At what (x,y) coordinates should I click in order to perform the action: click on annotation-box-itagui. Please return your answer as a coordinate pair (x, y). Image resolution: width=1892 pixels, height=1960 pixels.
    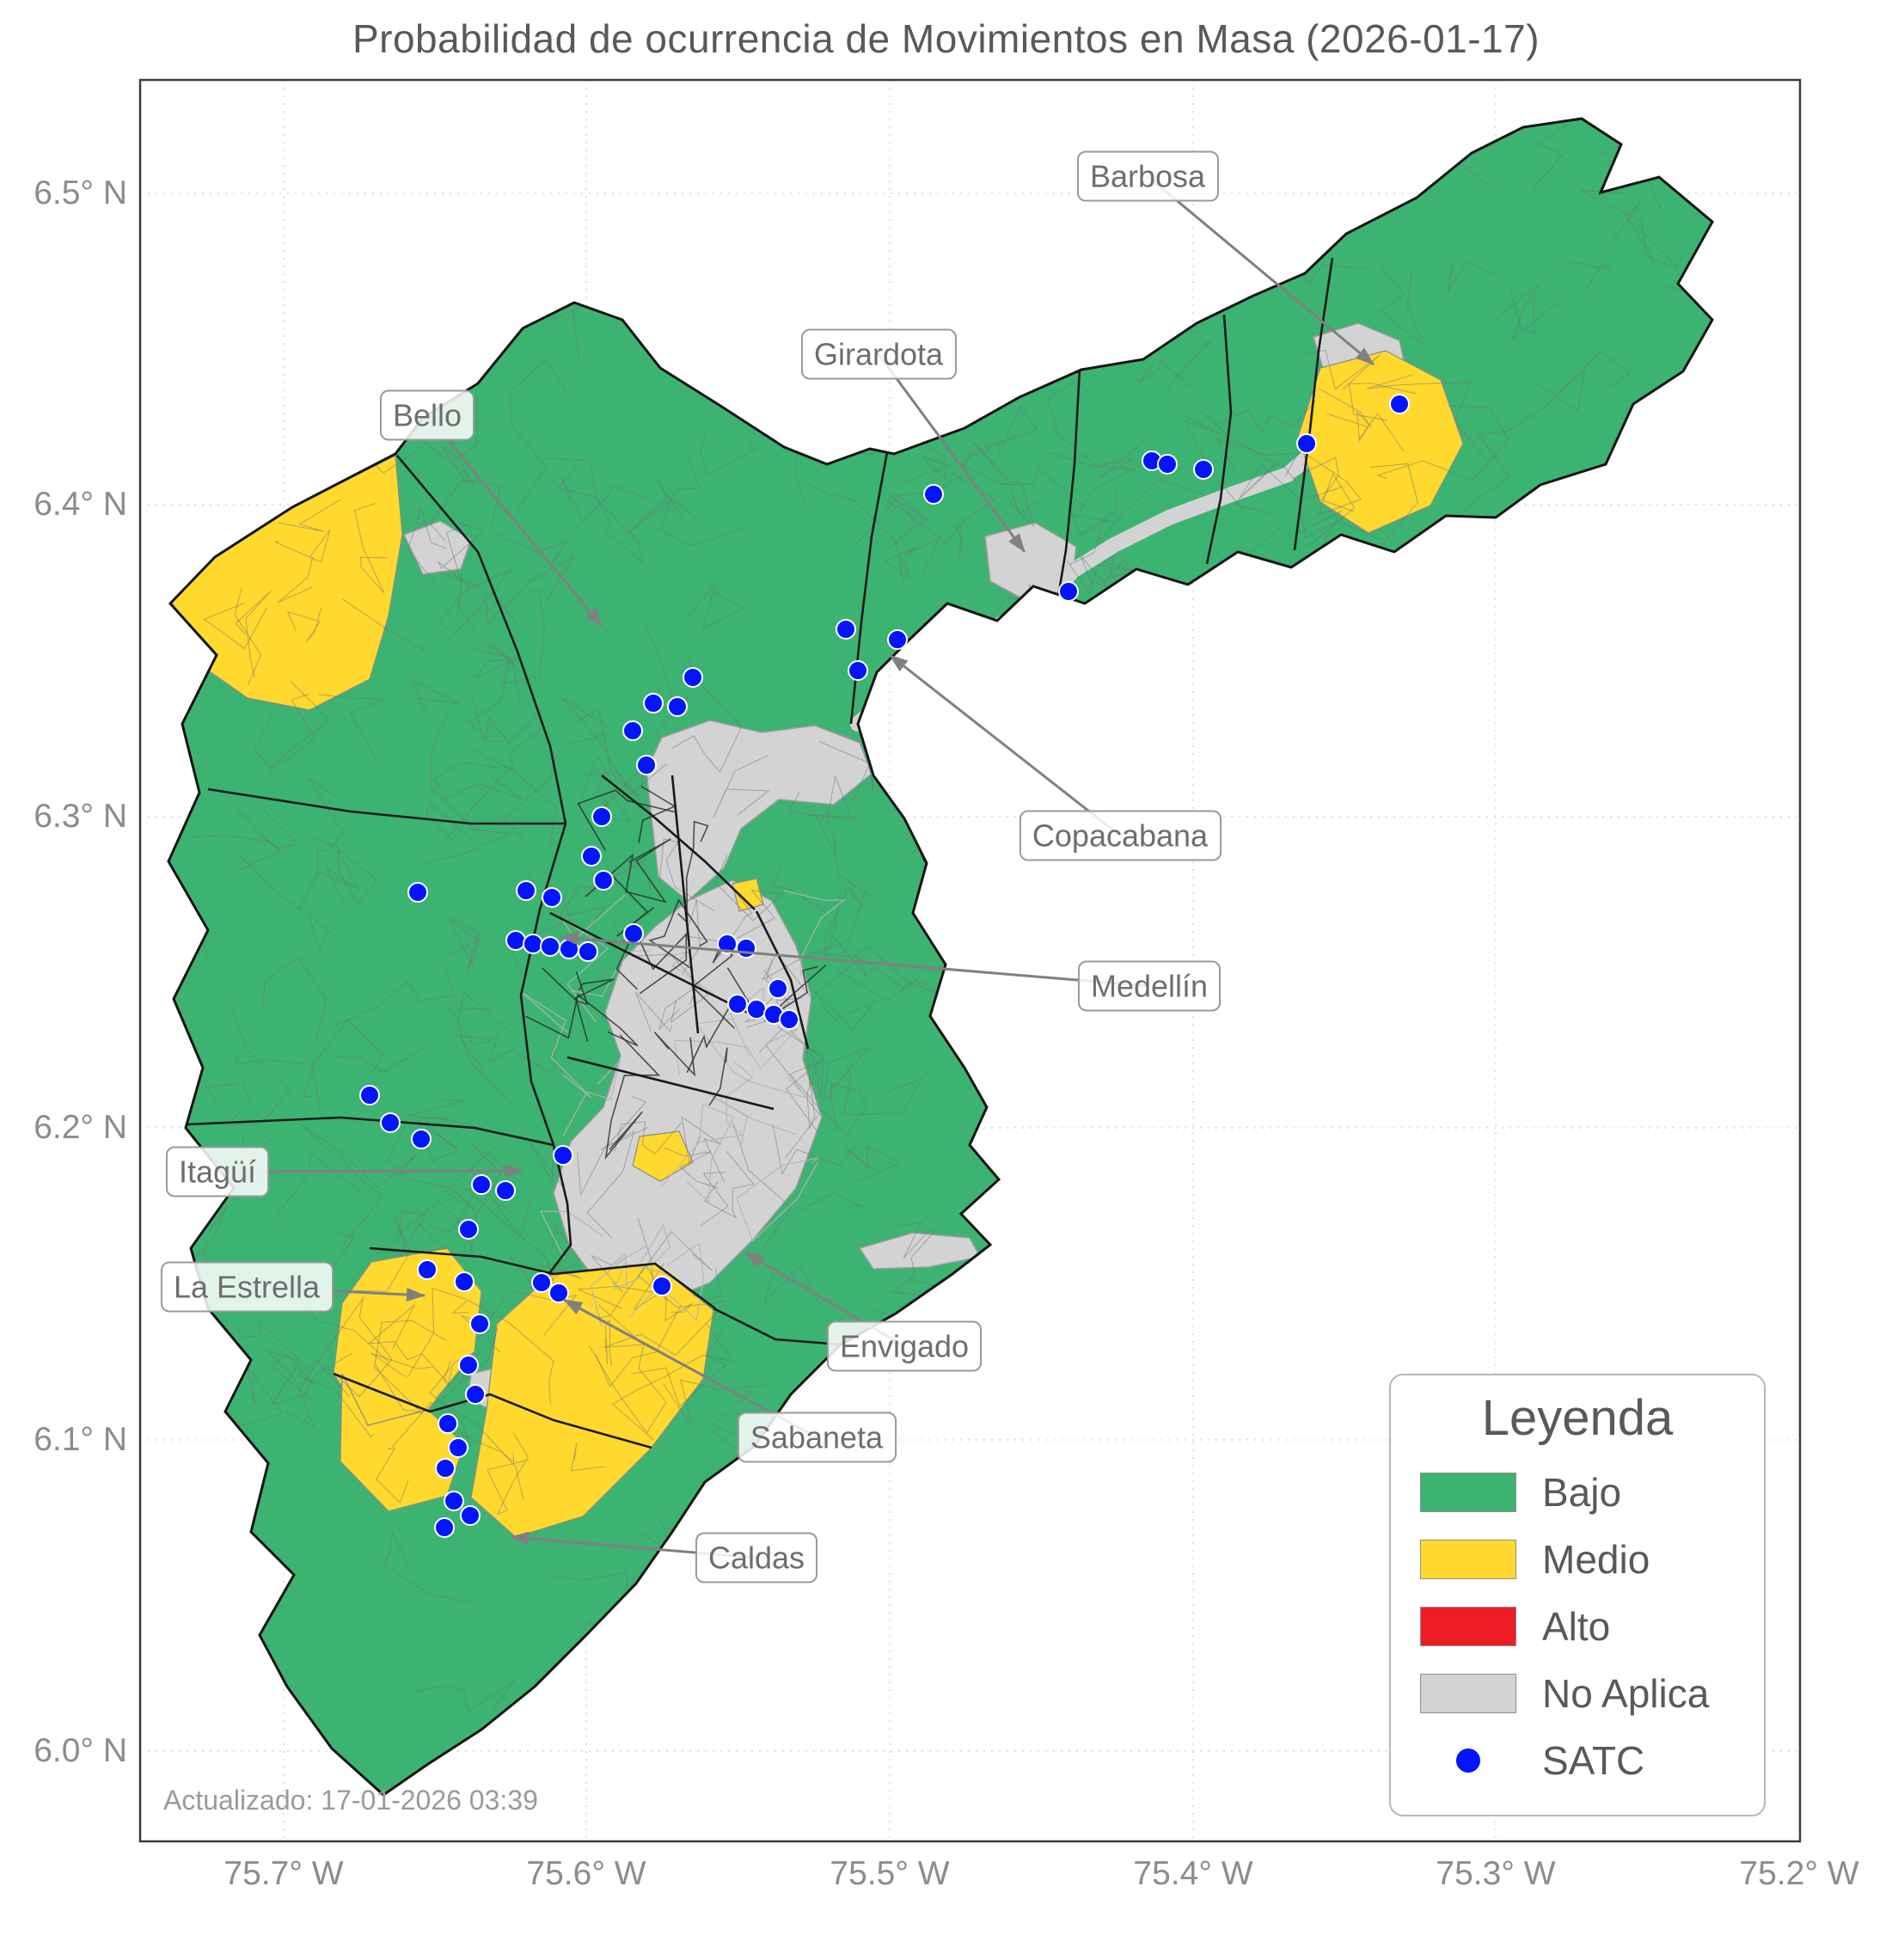
    Looking at the image, I should click on (217, 1171).